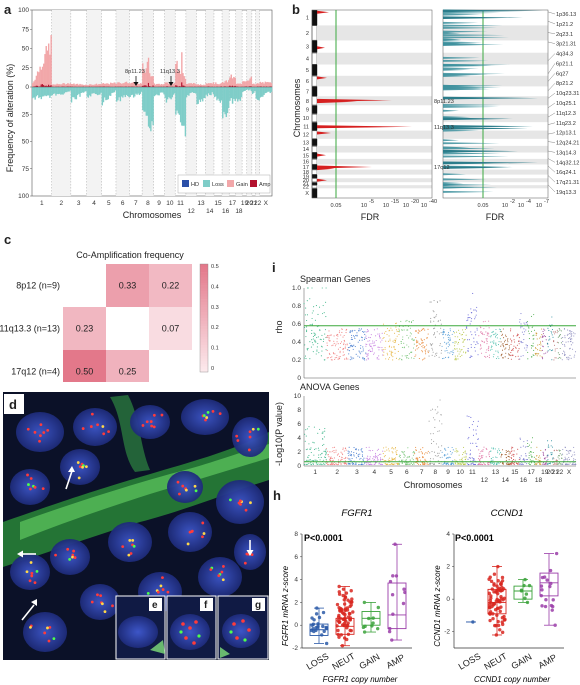 Image resolution: width=580 pixels, height=685 pixels. Describe the element at coordinates (130, 433) in the screenshot. I see `stroma-band` at that location.